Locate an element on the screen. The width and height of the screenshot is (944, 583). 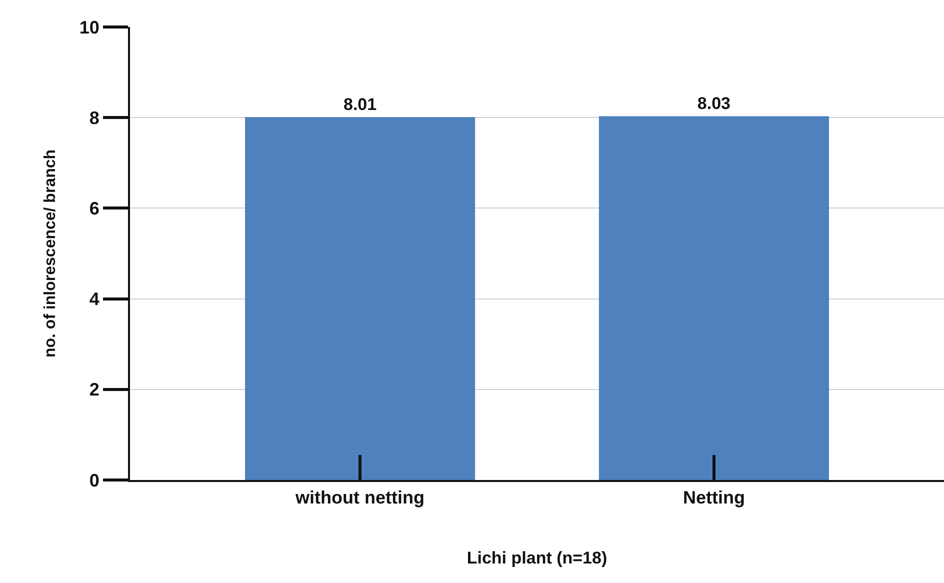
y-tick-label: 4 is located at coordinates (94, 299).